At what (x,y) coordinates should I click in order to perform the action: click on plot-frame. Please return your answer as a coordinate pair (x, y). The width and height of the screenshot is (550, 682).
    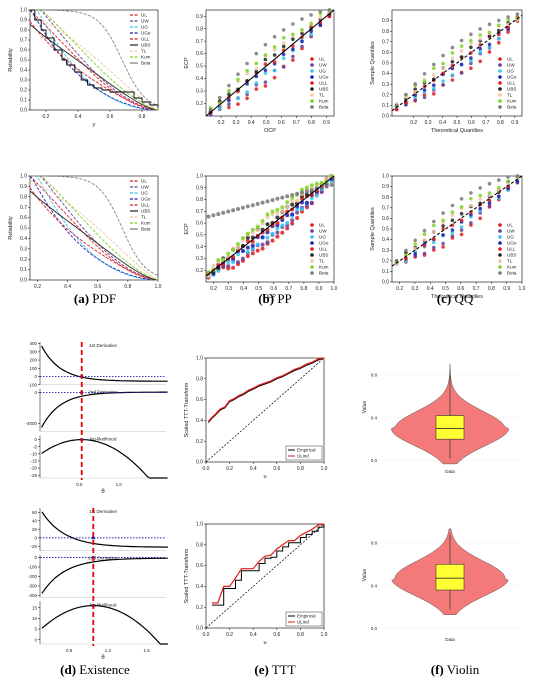
    Looking at the image, I should click on (457, 229).